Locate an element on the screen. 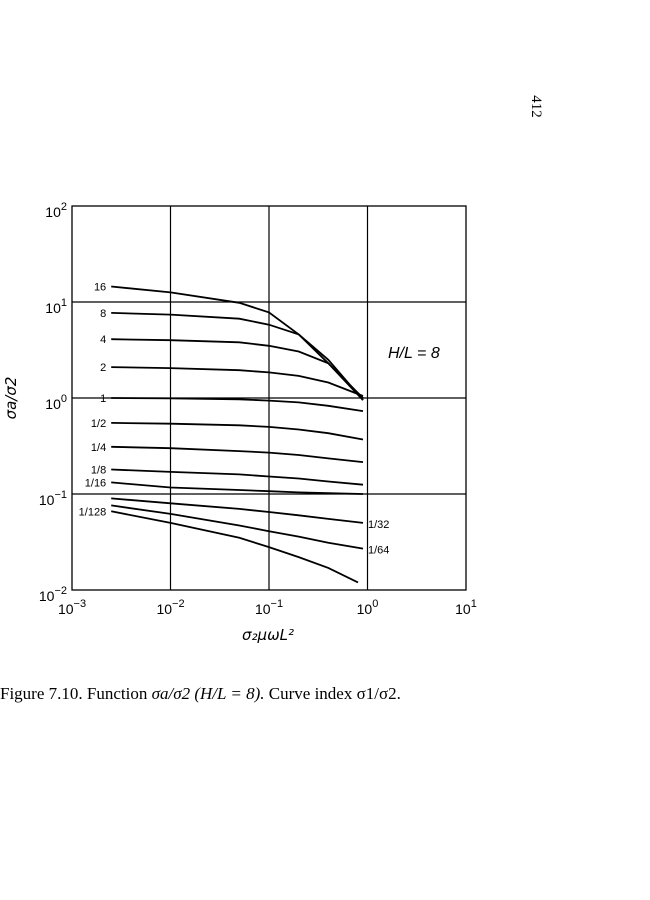  y-tick-label: 10⁰ is located at coordinates (56, 402).